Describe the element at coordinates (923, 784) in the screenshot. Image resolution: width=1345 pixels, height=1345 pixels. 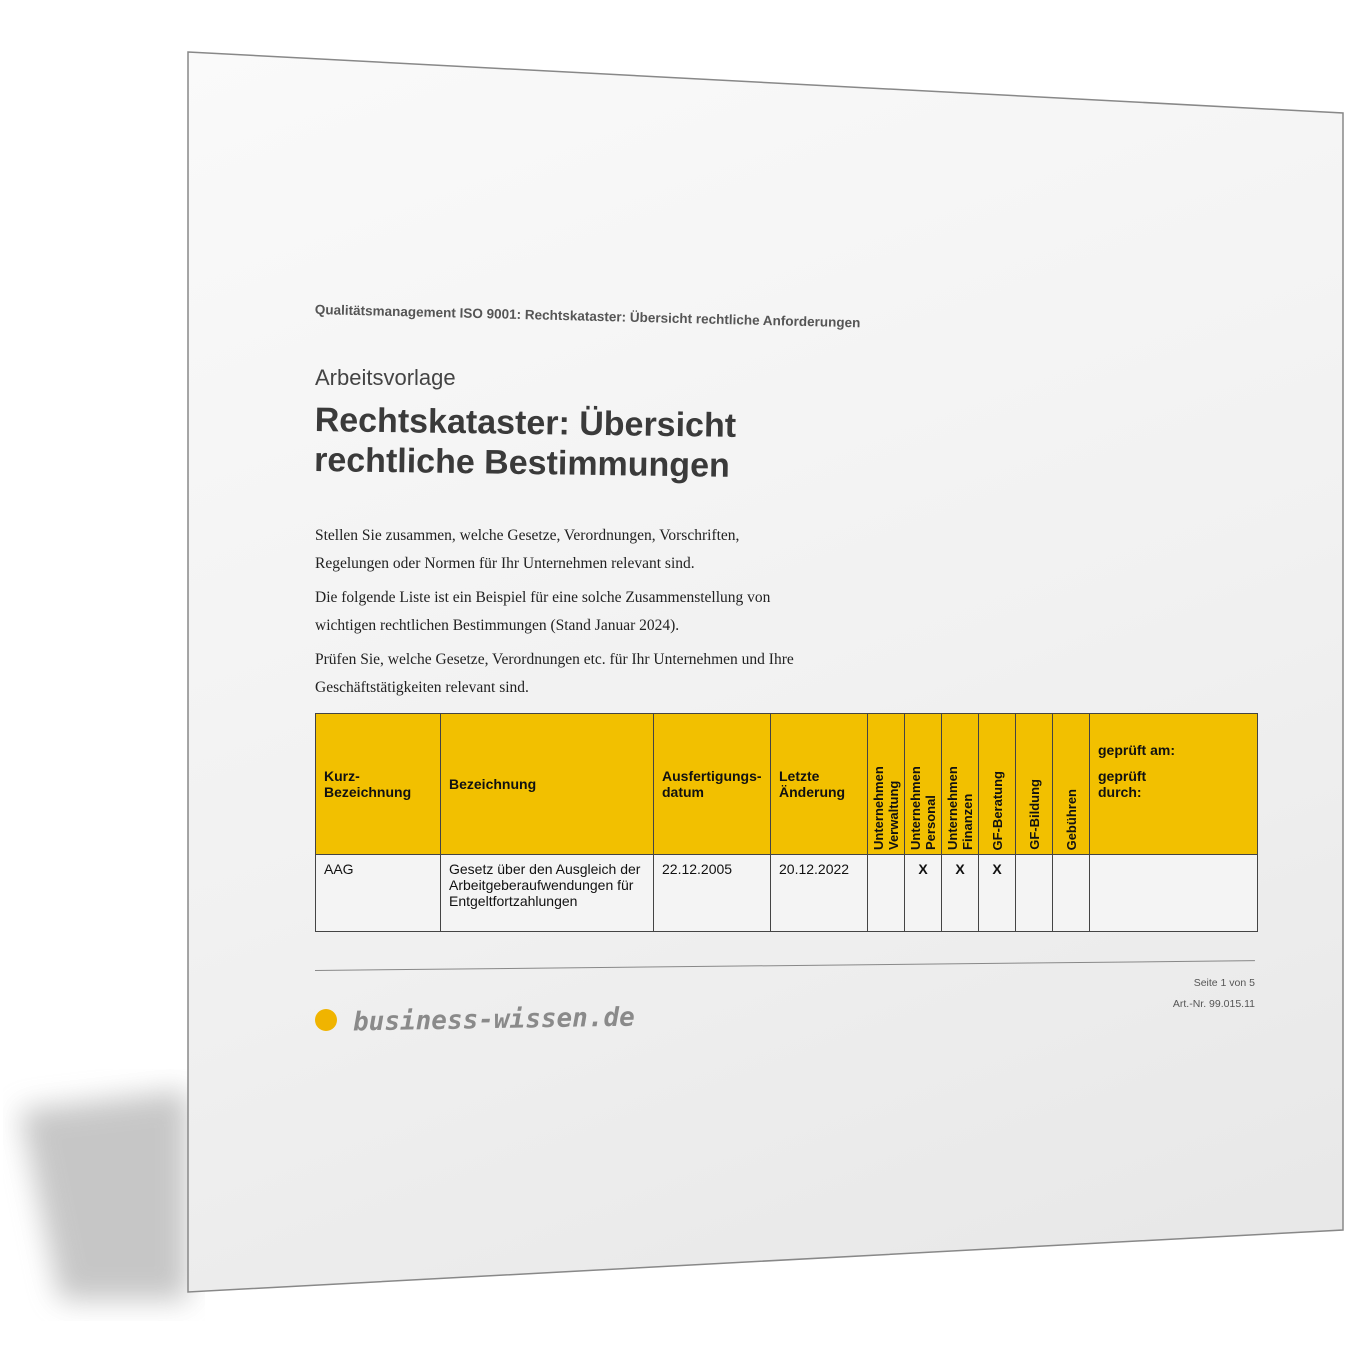
I see `col-header: Unternehmen Personal` at that location.